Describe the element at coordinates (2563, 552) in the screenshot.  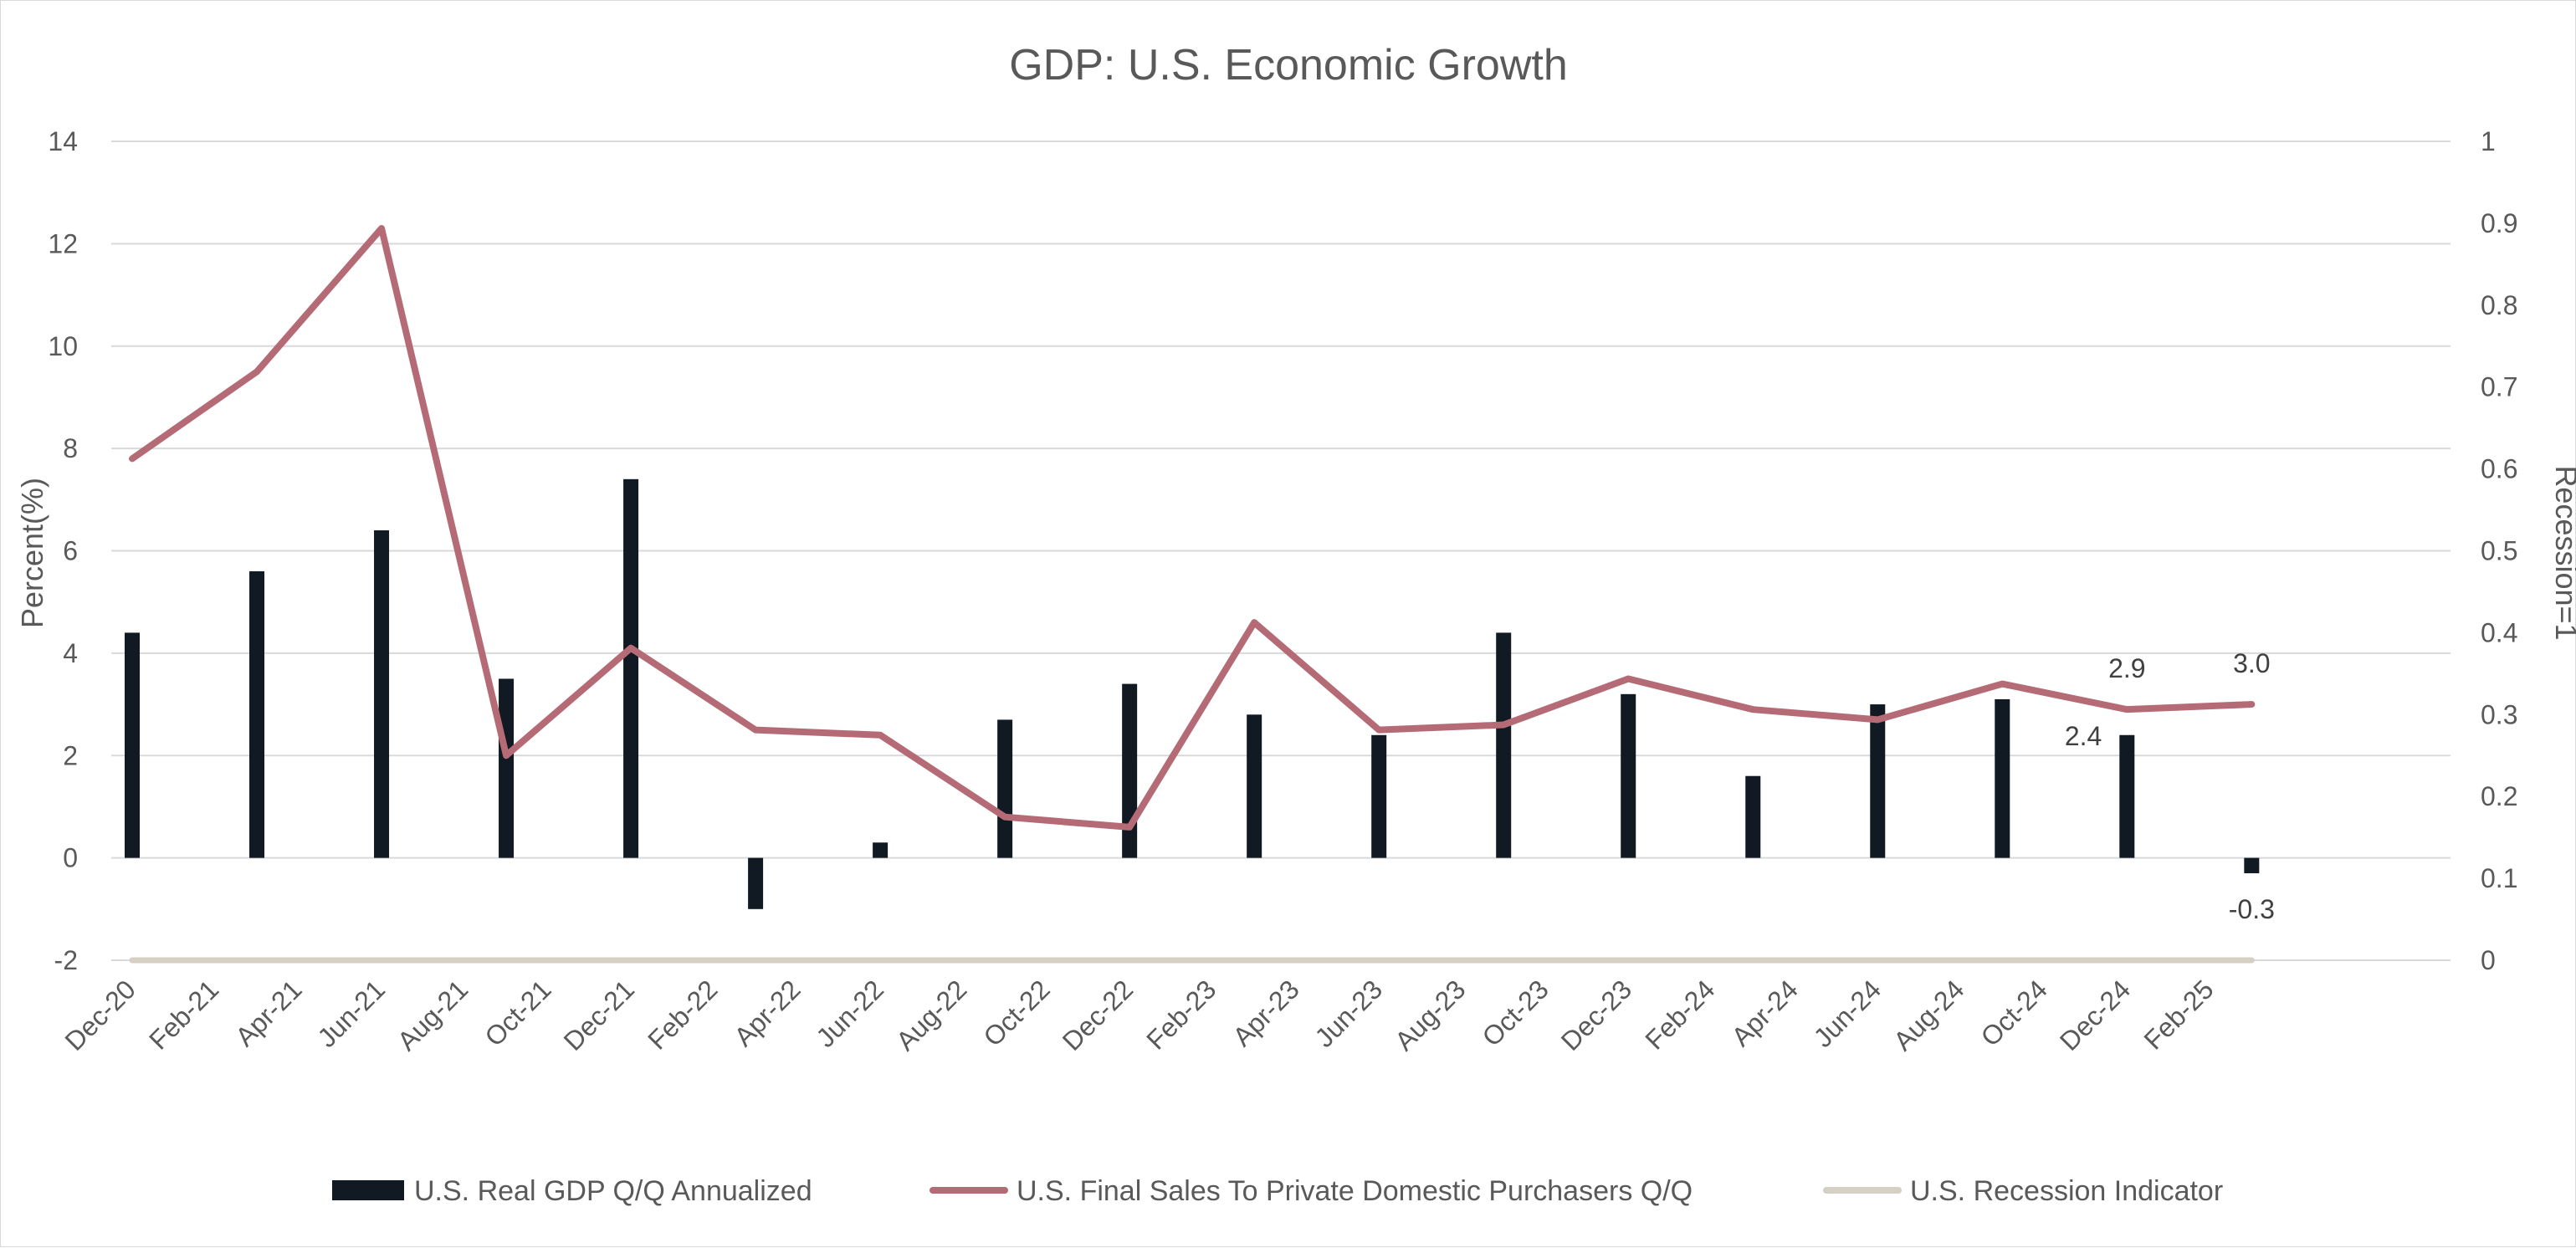
I see `y2-axis-title: Recession=1` at that location.